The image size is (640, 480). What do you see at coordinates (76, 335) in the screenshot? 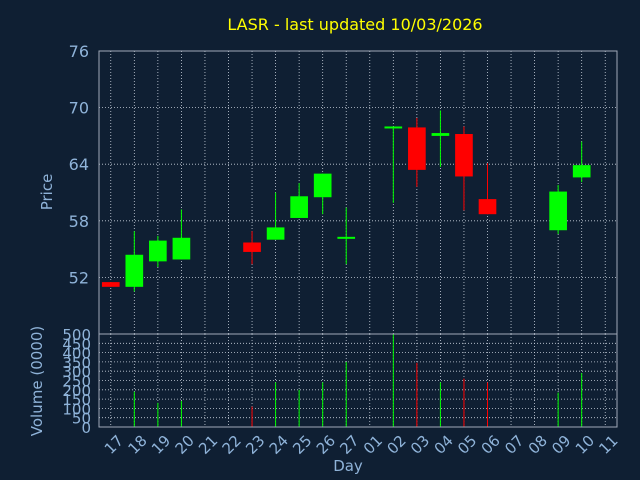
I see `volume-tick-label: 500` at bounding box center [76, 335].